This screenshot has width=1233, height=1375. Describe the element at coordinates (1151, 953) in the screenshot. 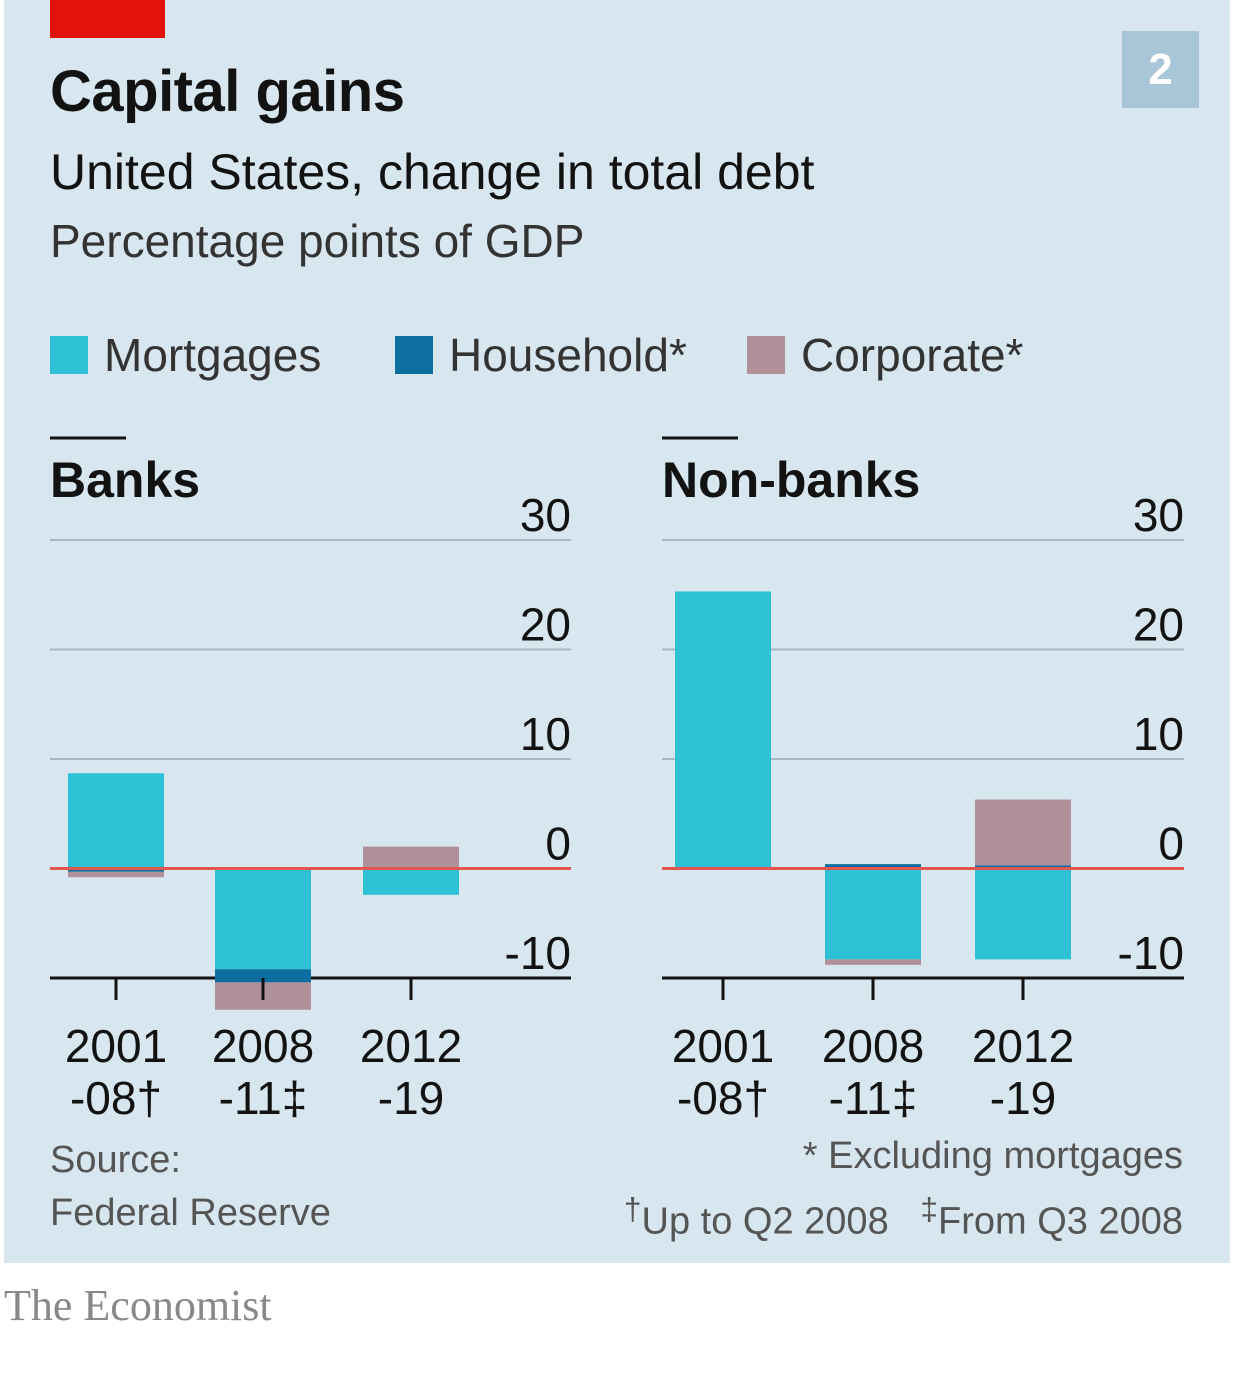

I see `non-banks-y-tick-label: -10` at that location.